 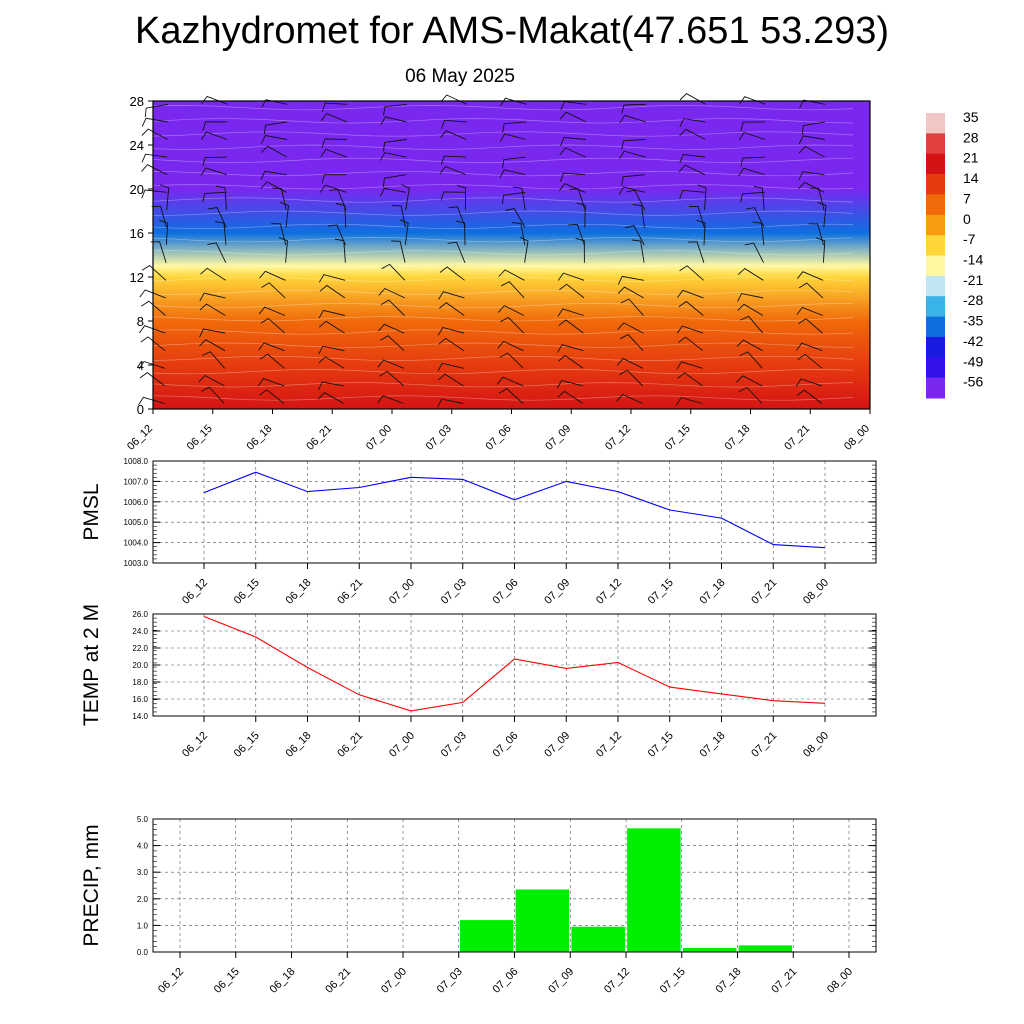 What do you see at coordinates (797, 438) in the screenshot?
I see `x-tick-label: 07_21` at bounding box center [797, 438].